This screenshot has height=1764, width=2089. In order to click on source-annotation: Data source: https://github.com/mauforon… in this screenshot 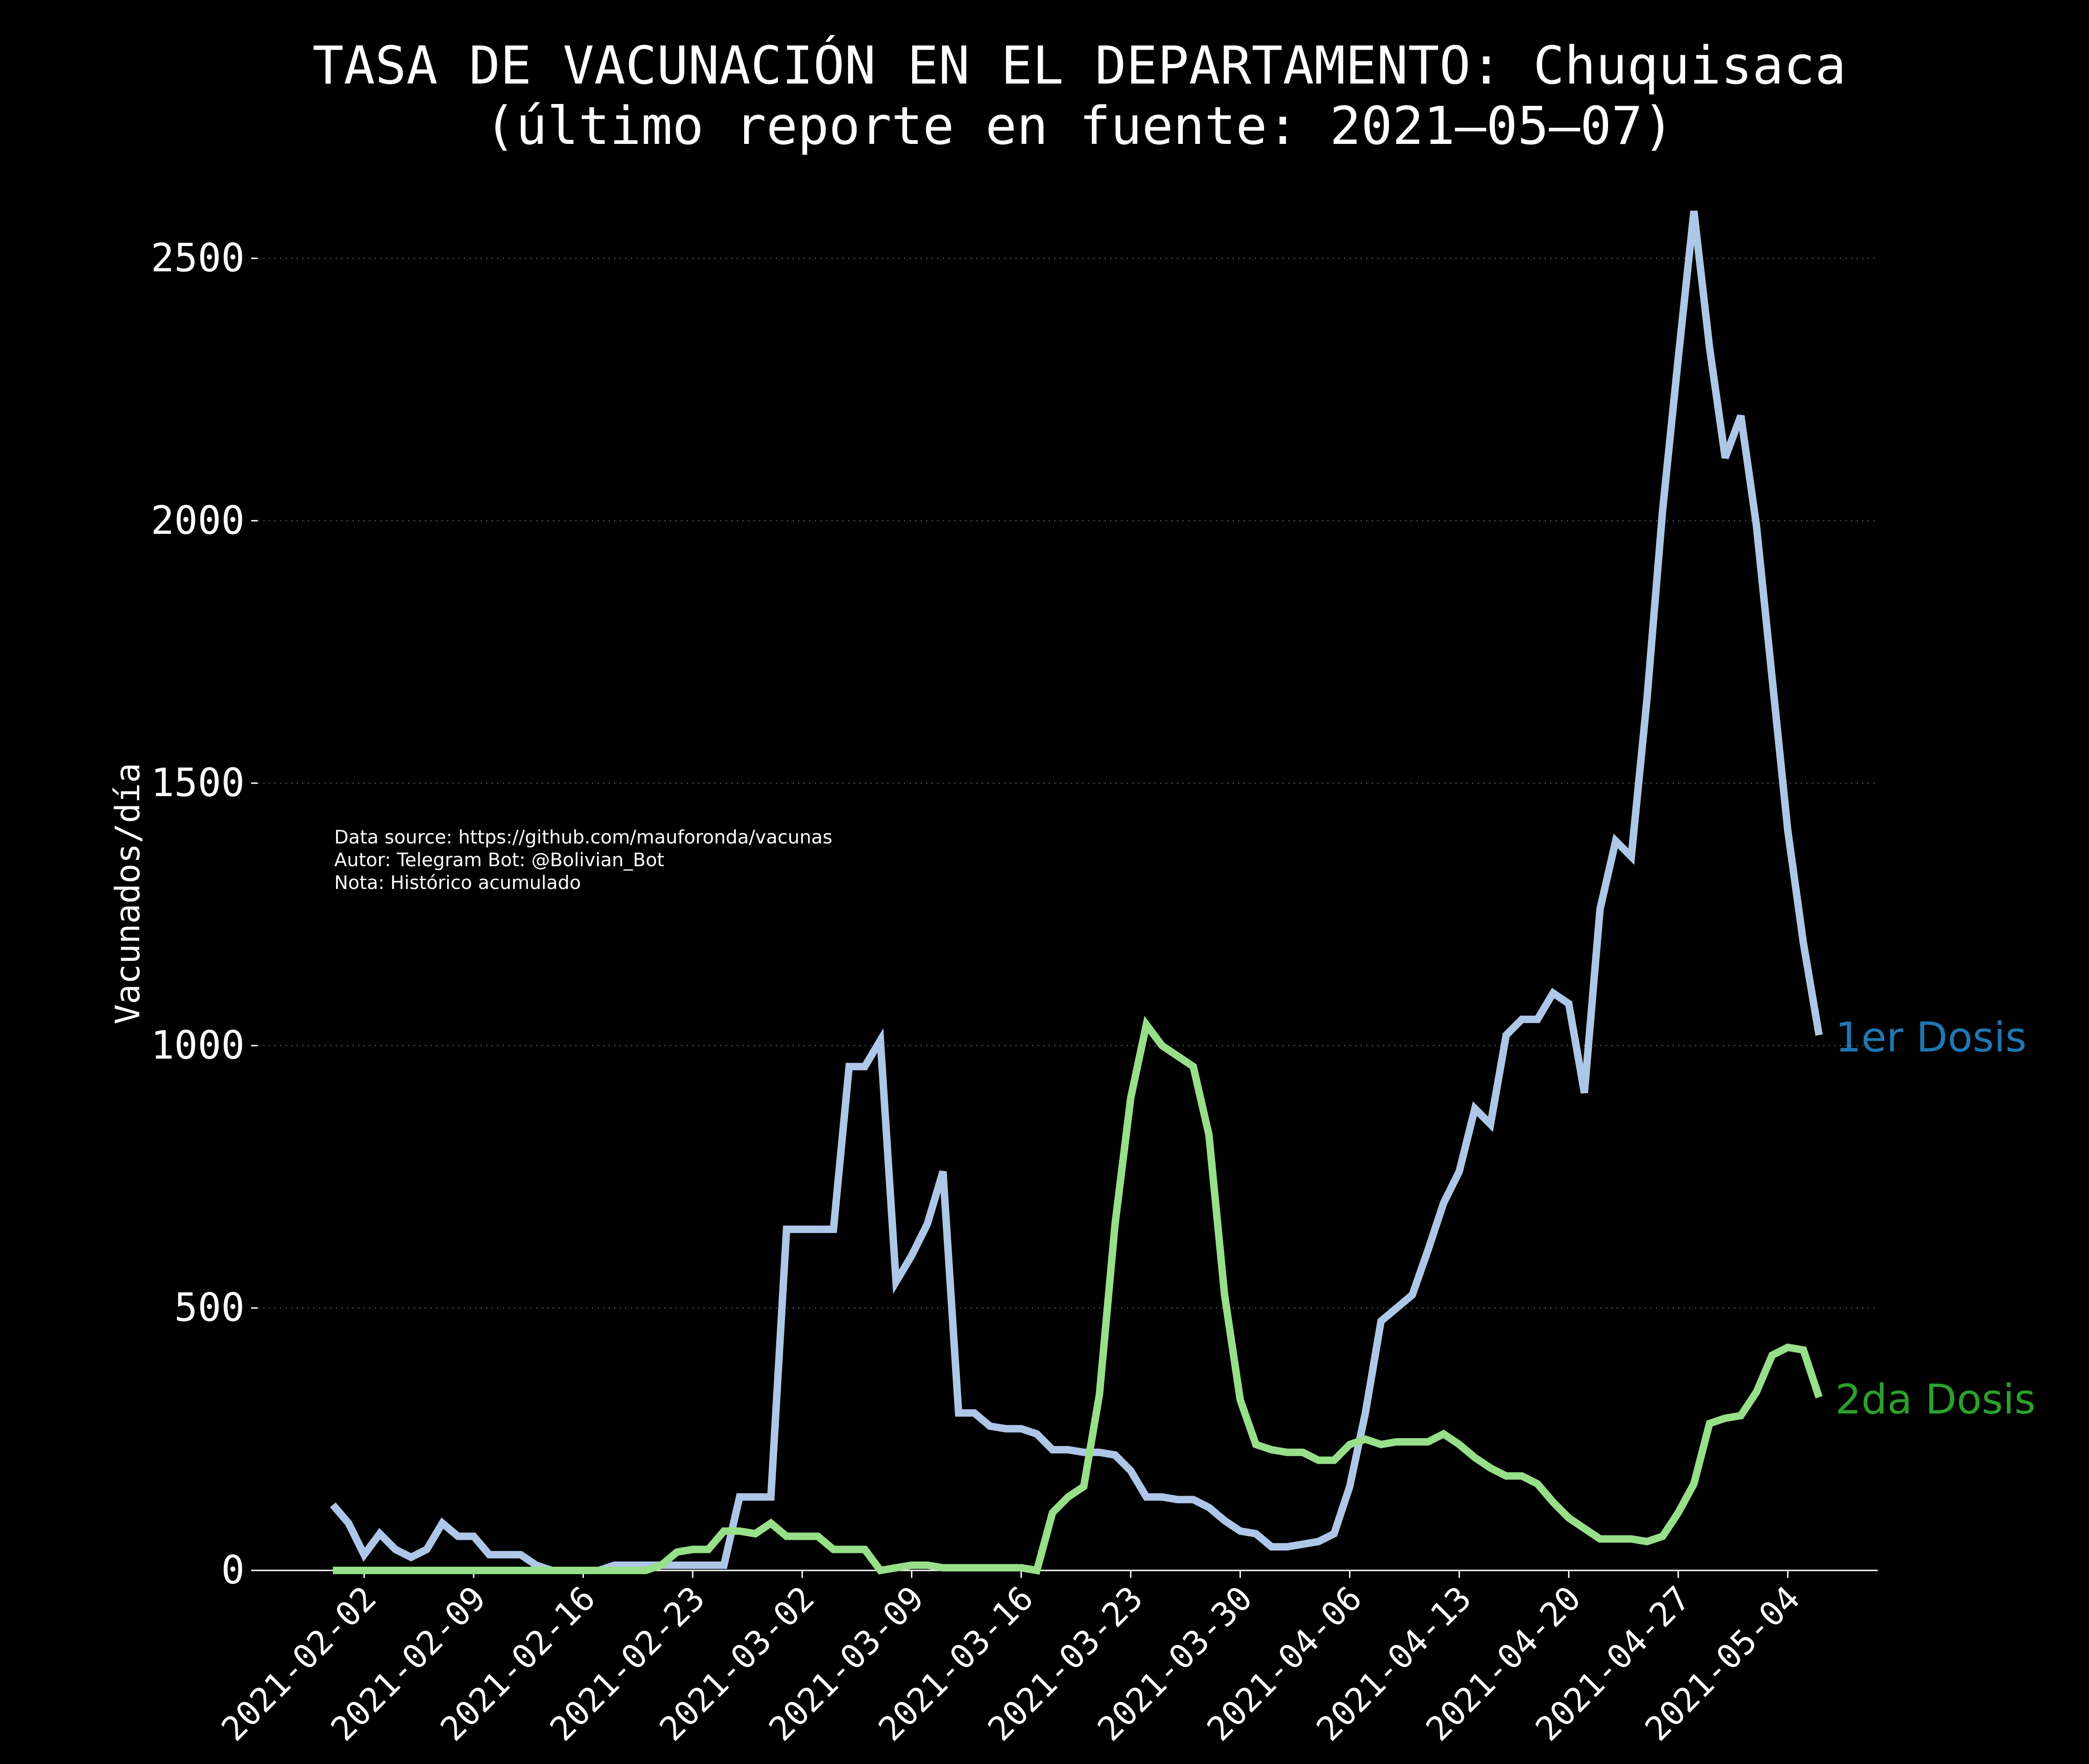, I will do `click(583, 860)`.